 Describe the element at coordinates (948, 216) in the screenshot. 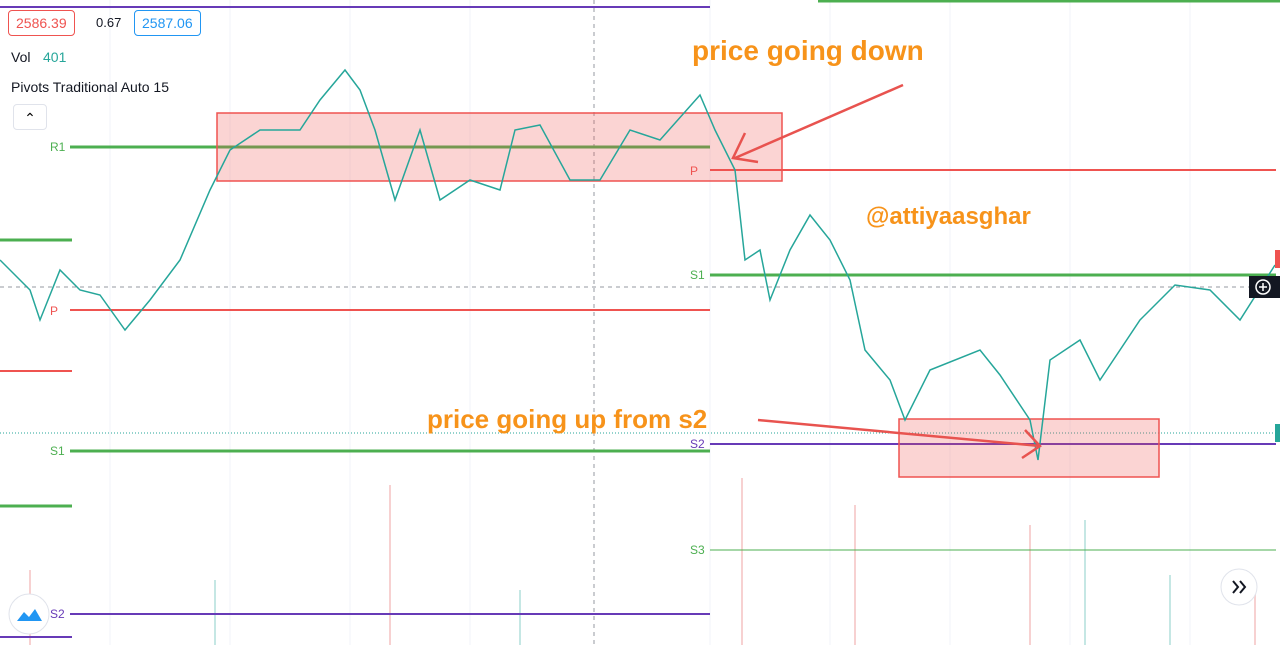

I see `annotation: @attiyaasghar` at that location.